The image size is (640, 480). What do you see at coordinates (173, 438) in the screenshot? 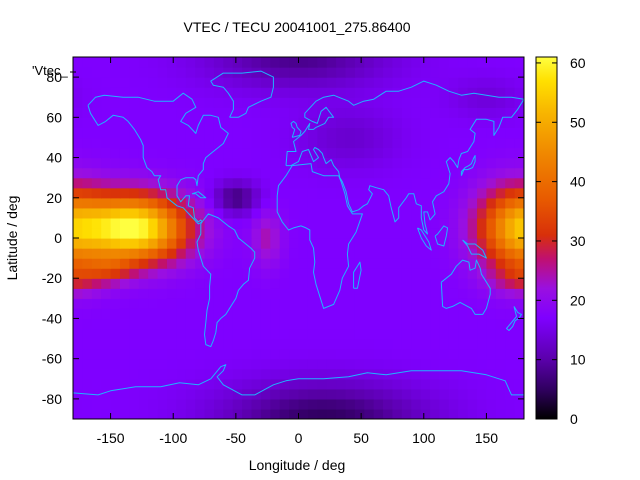
I see `x-tick-label: -100` at bounding box center [173, 438].